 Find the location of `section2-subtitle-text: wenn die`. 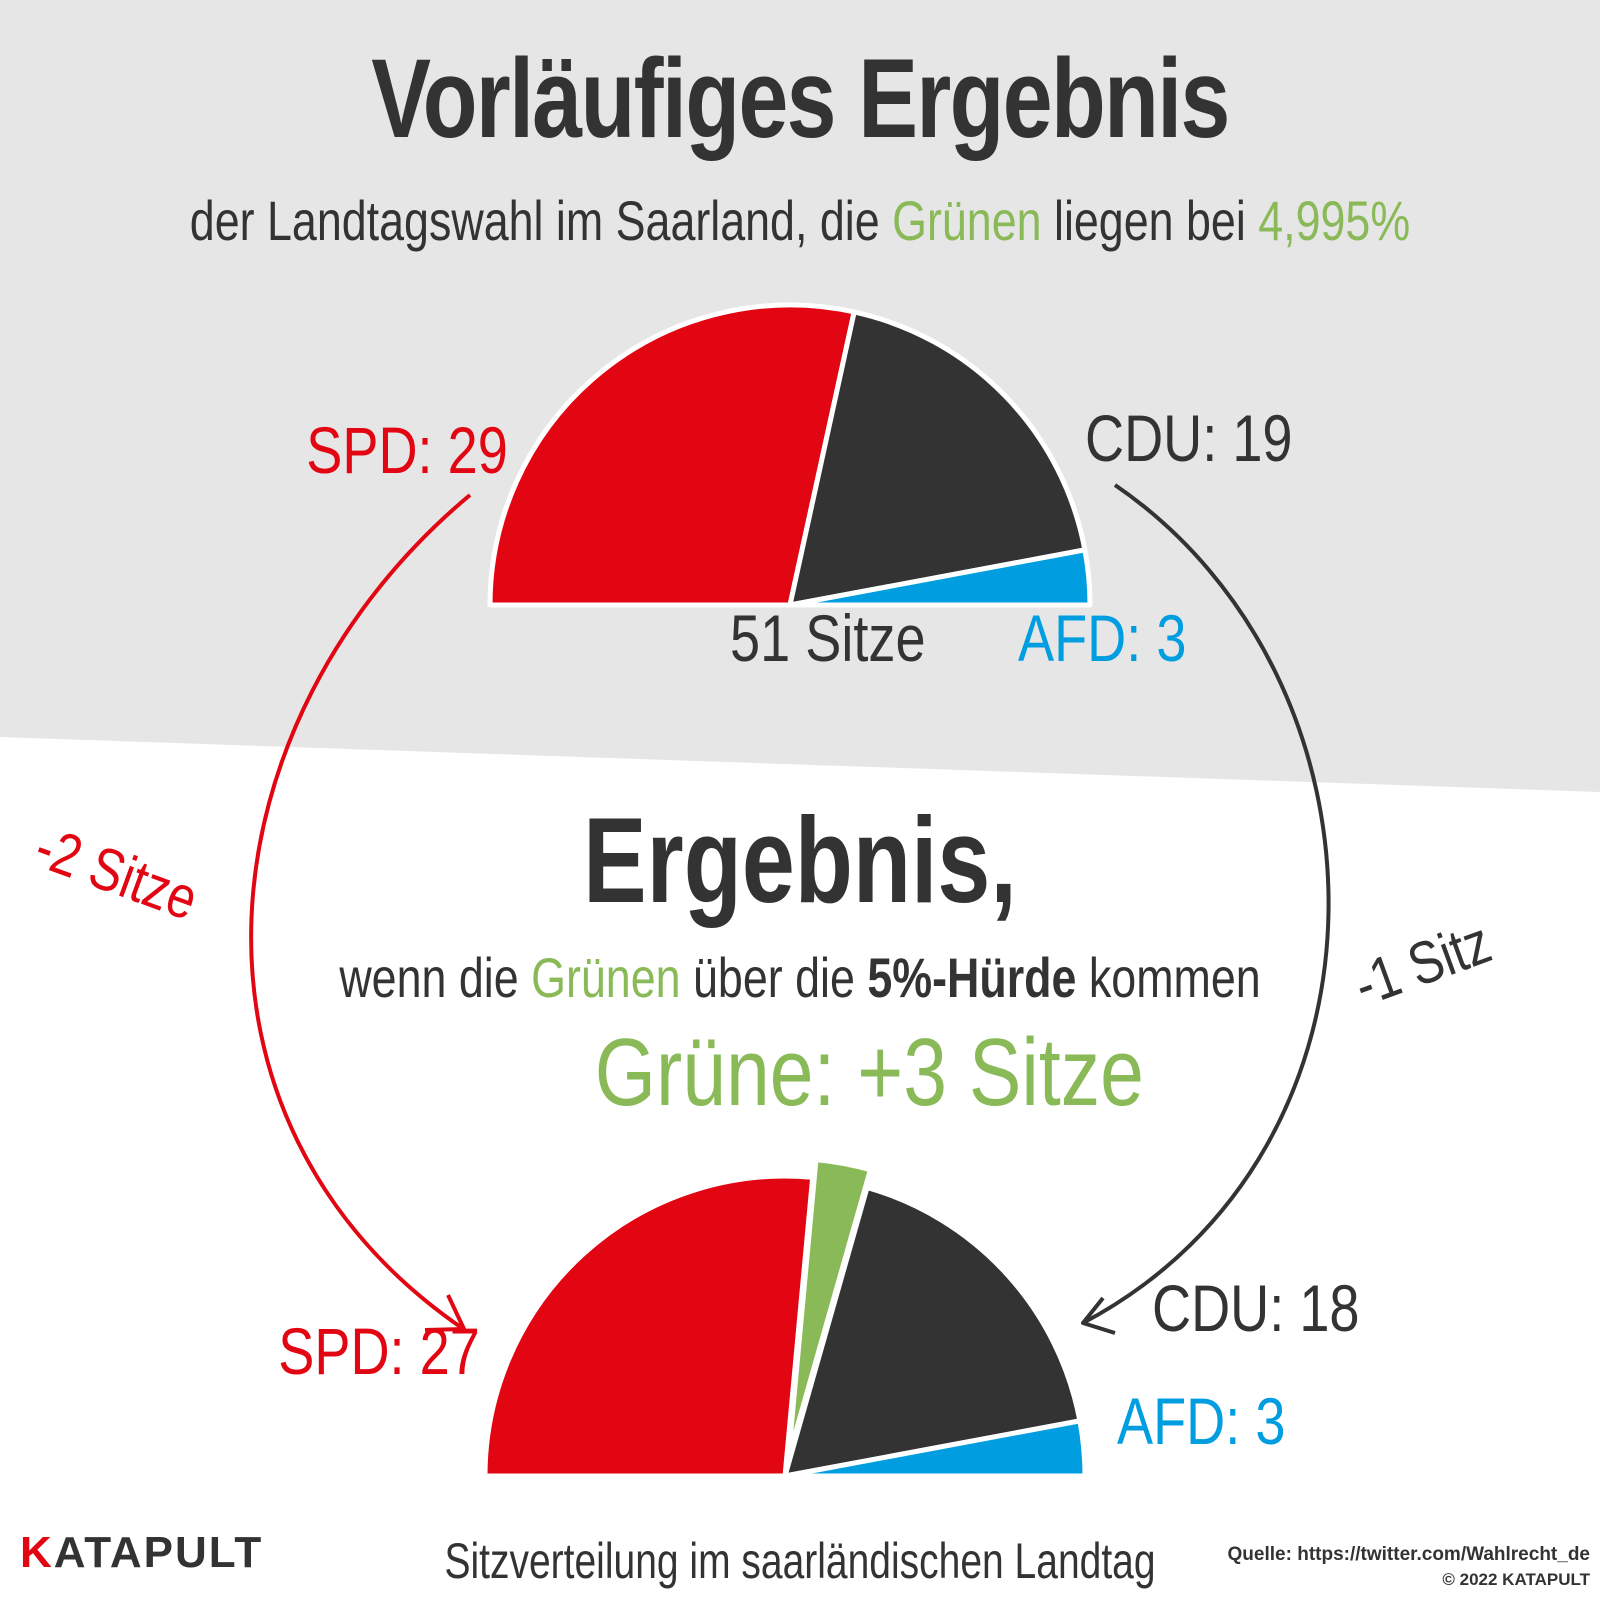

section2-subtitle-text: wenn die is located at coordinates (435, 977).